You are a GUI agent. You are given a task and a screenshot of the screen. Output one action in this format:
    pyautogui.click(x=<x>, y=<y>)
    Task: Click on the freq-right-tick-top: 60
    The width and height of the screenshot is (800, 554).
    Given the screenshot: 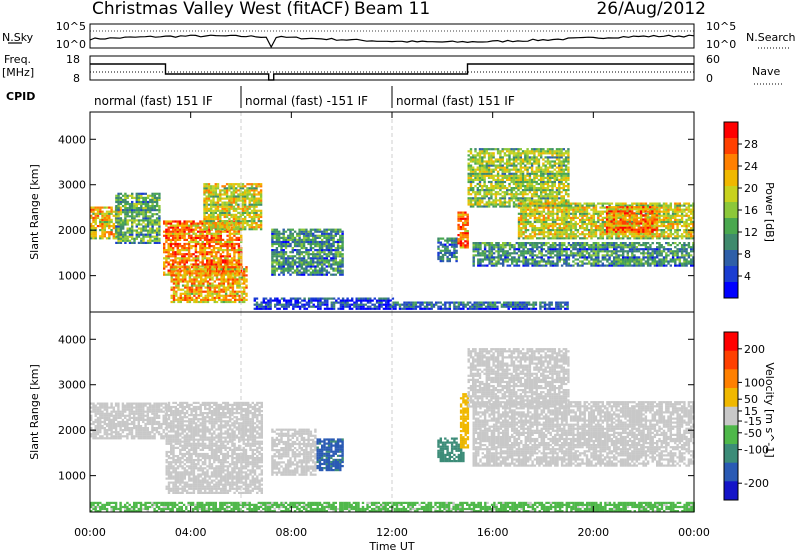 What is the action you would take?
    pyautogui.click(x=713, y=59)
    